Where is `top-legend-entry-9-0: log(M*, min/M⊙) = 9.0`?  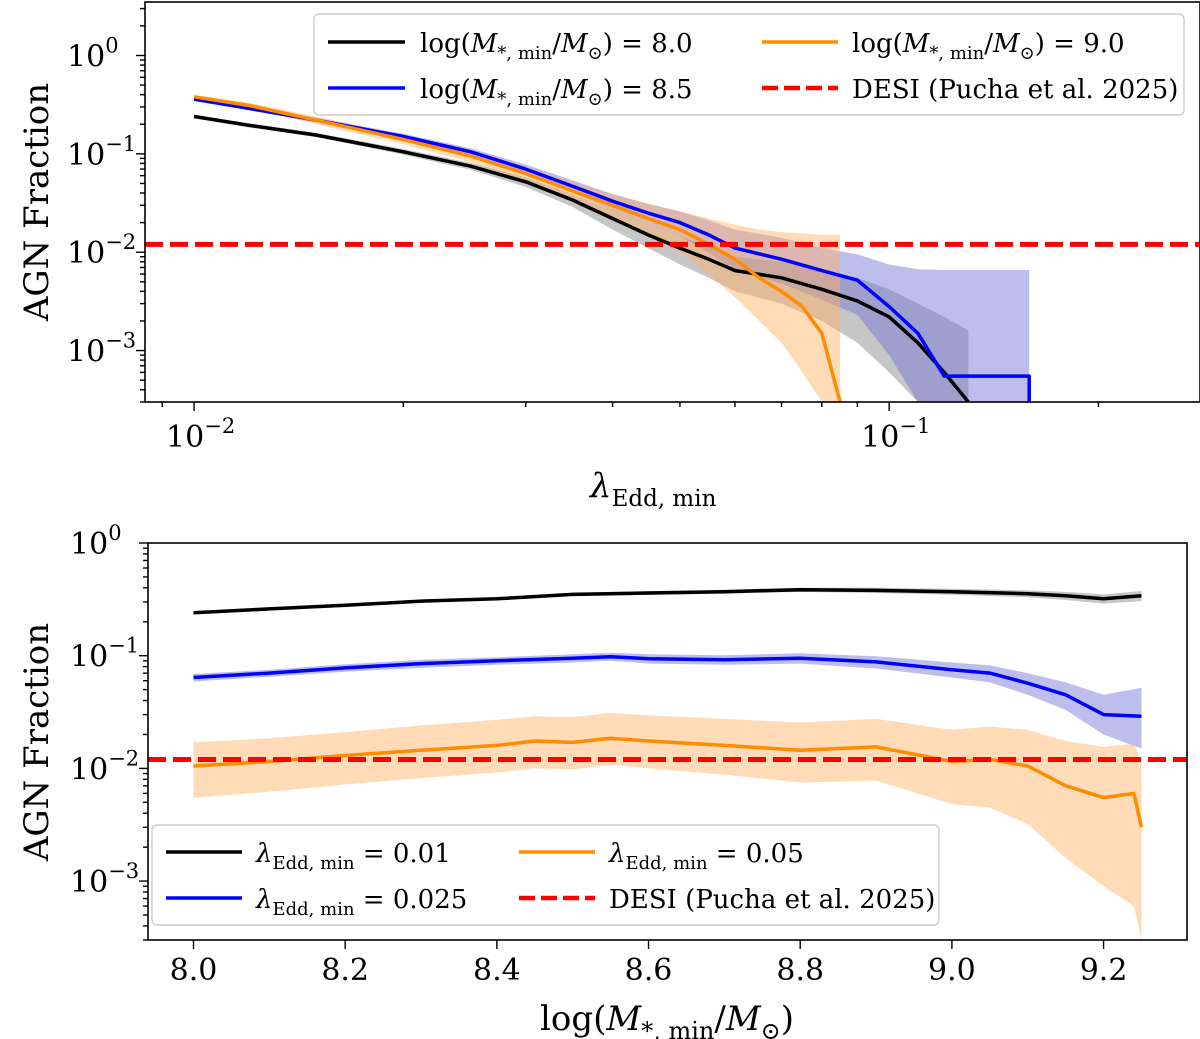
top-legend-entry-9-0: log(M*, min/M⊙) = 9.0 is located at coordinates (943, 46).